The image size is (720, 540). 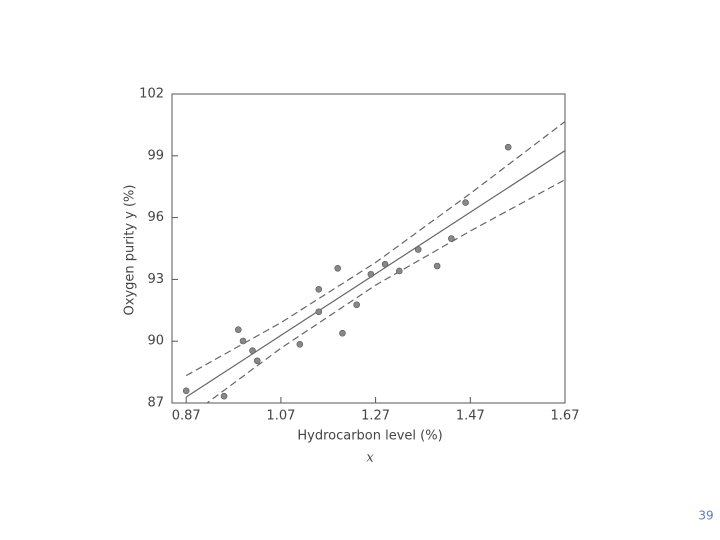 What do you see at coordinates (186, 416) in the screenshot?
I see `x-tick-label: 0.87` at bounding box center [186, 416].